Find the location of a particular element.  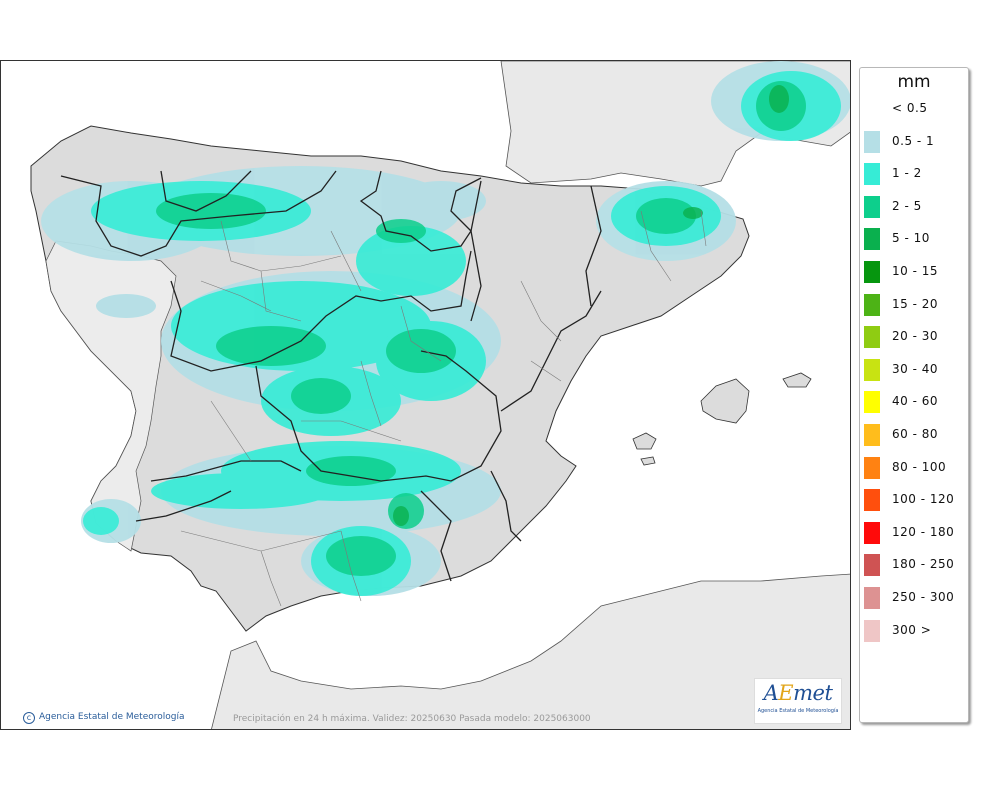

legend-label: 180 - 250 is located at coordinates (923, 564).